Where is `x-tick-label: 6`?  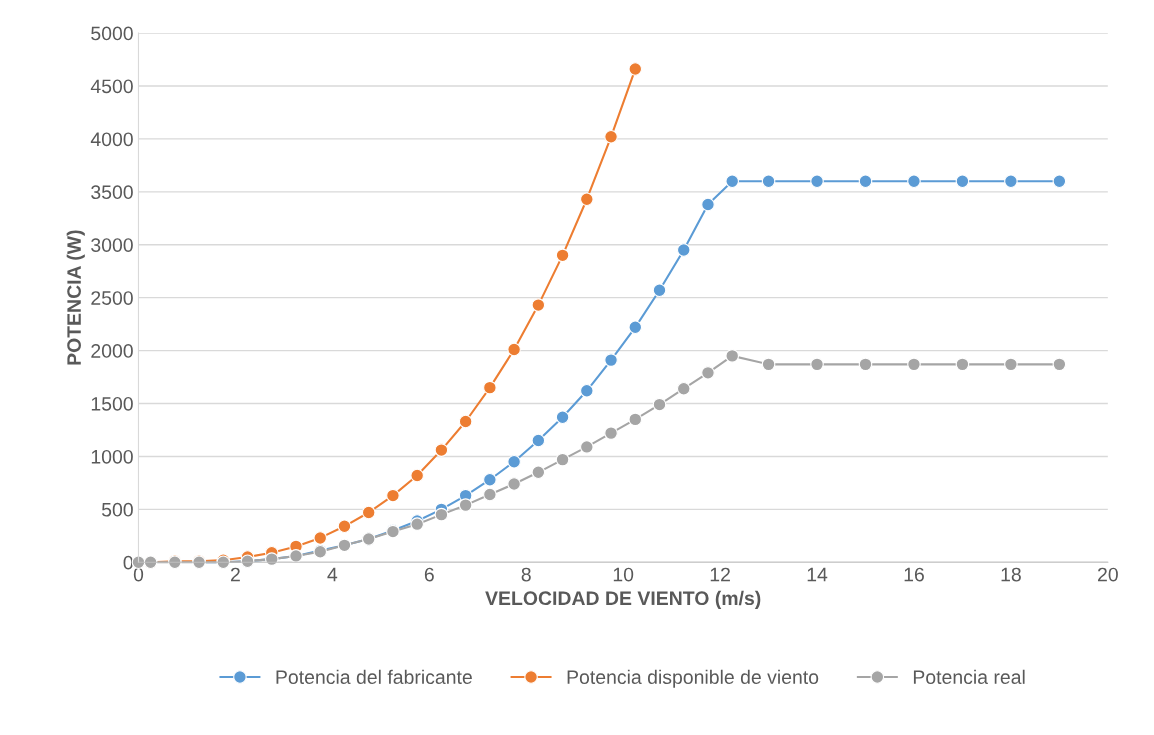
x-tick-label: 6 is located at coordinates (429, 574).